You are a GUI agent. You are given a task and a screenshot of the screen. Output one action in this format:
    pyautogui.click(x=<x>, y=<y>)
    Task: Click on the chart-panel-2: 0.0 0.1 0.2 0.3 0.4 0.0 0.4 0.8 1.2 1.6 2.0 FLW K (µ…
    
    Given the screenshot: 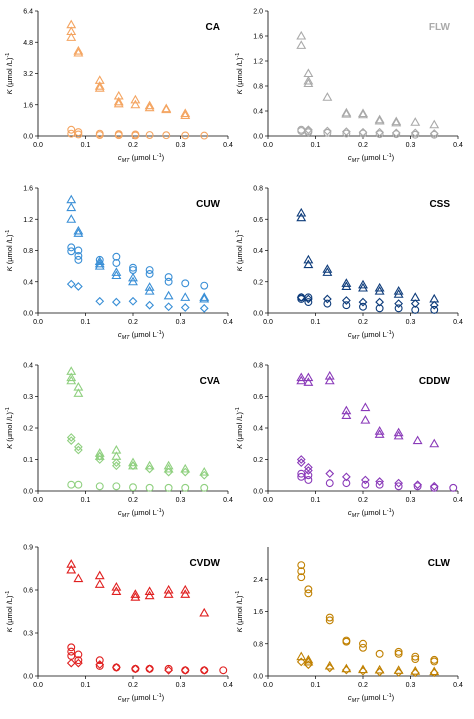 What is the action you would take?
    pyautogui.click(x=349, y=87)
    